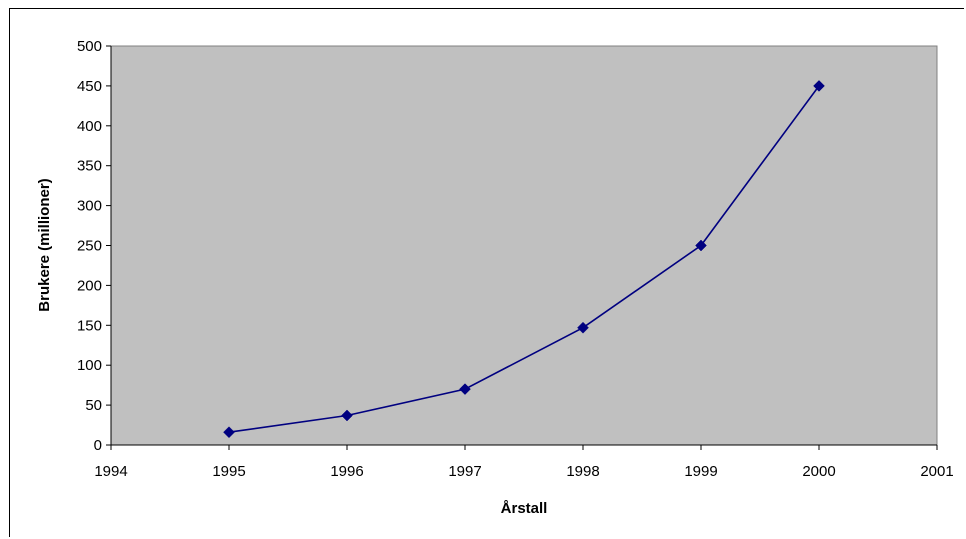 This screenshot has width=966, height=539. I want to click on x-tick-label: 1998, so click(582, 471).